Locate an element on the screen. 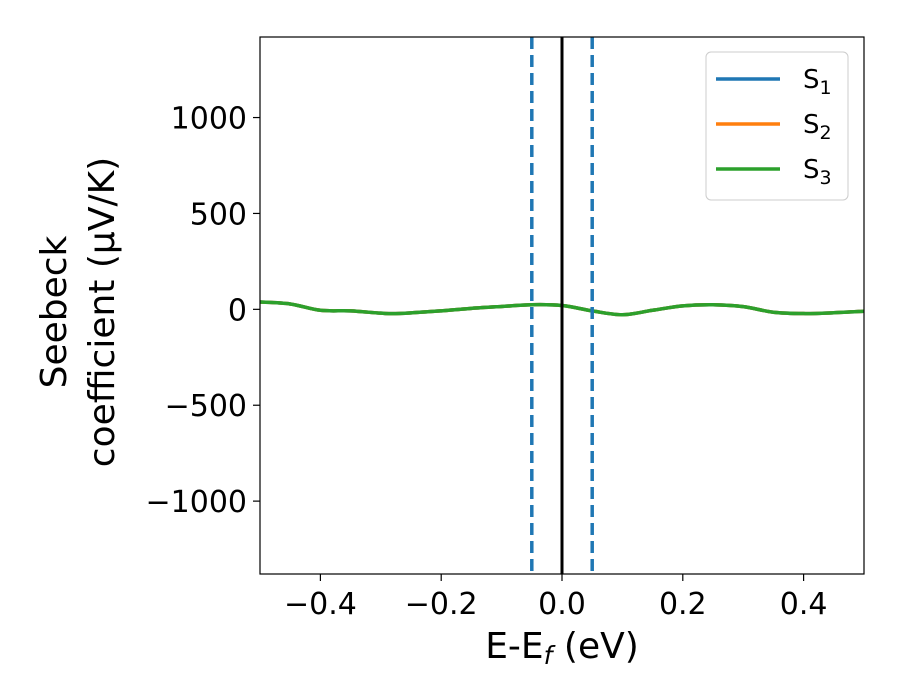 Image resolution: width=900 pixels, height=700 pixels. x-tick-label: −0.2 is located at coordinates (441, 604).